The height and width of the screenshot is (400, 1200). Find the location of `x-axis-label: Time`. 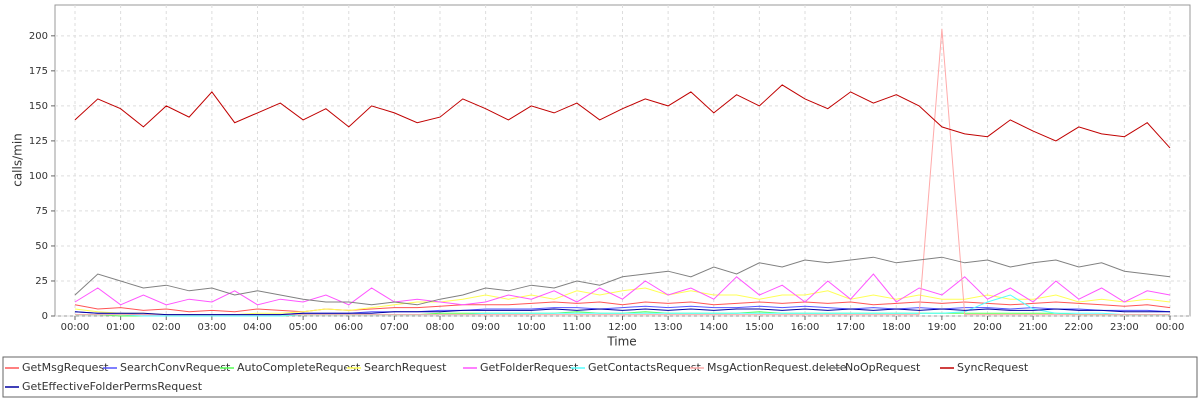

x-axis-label: Time is located at coordinates (621, 342).